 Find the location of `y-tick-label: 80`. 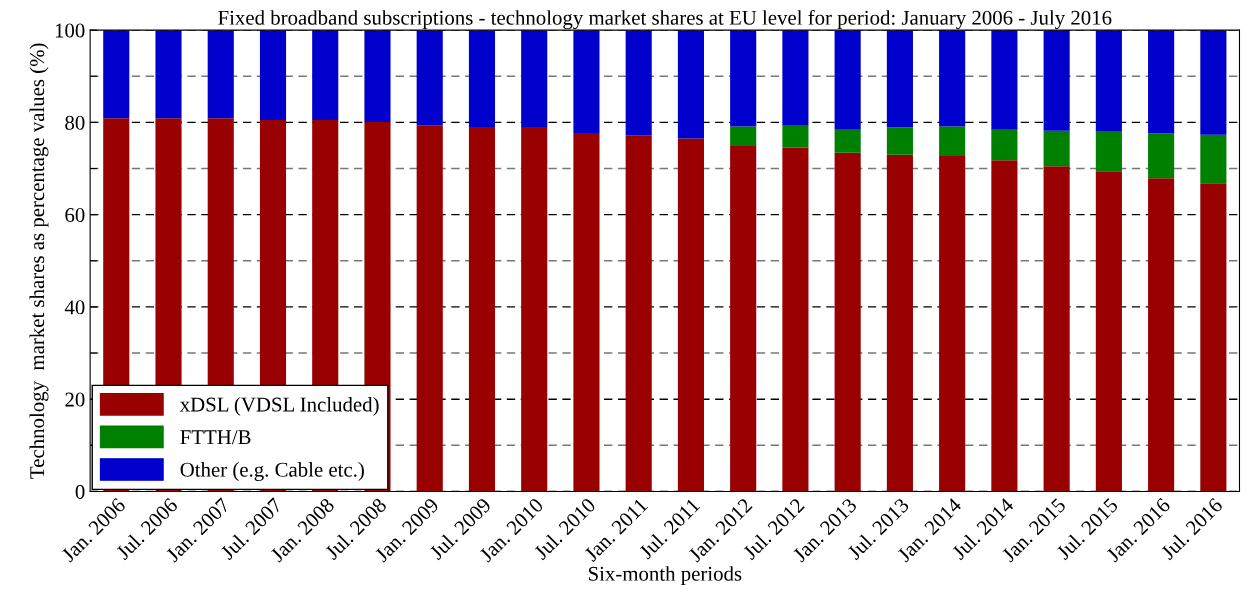

y-tick-label: 80 is located at coordinates (75, 122).